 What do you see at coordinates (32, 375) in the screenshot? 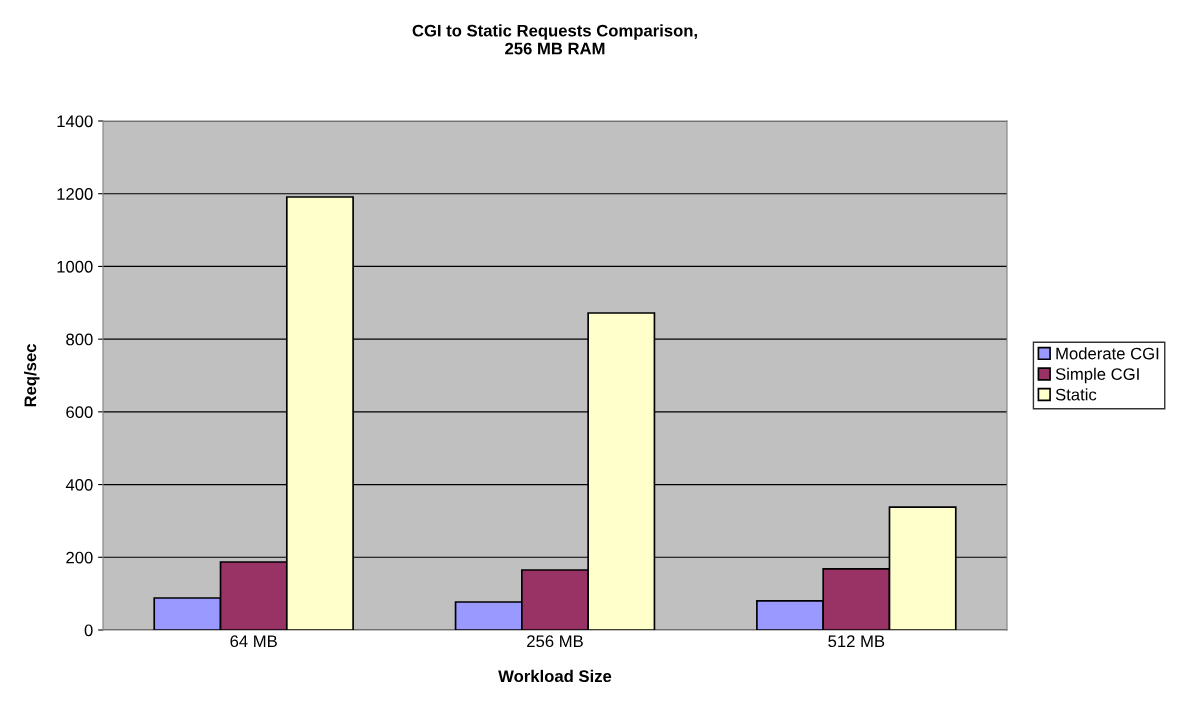
I see `y-axis-title: Req/sec` at bounding box center [32, 375].